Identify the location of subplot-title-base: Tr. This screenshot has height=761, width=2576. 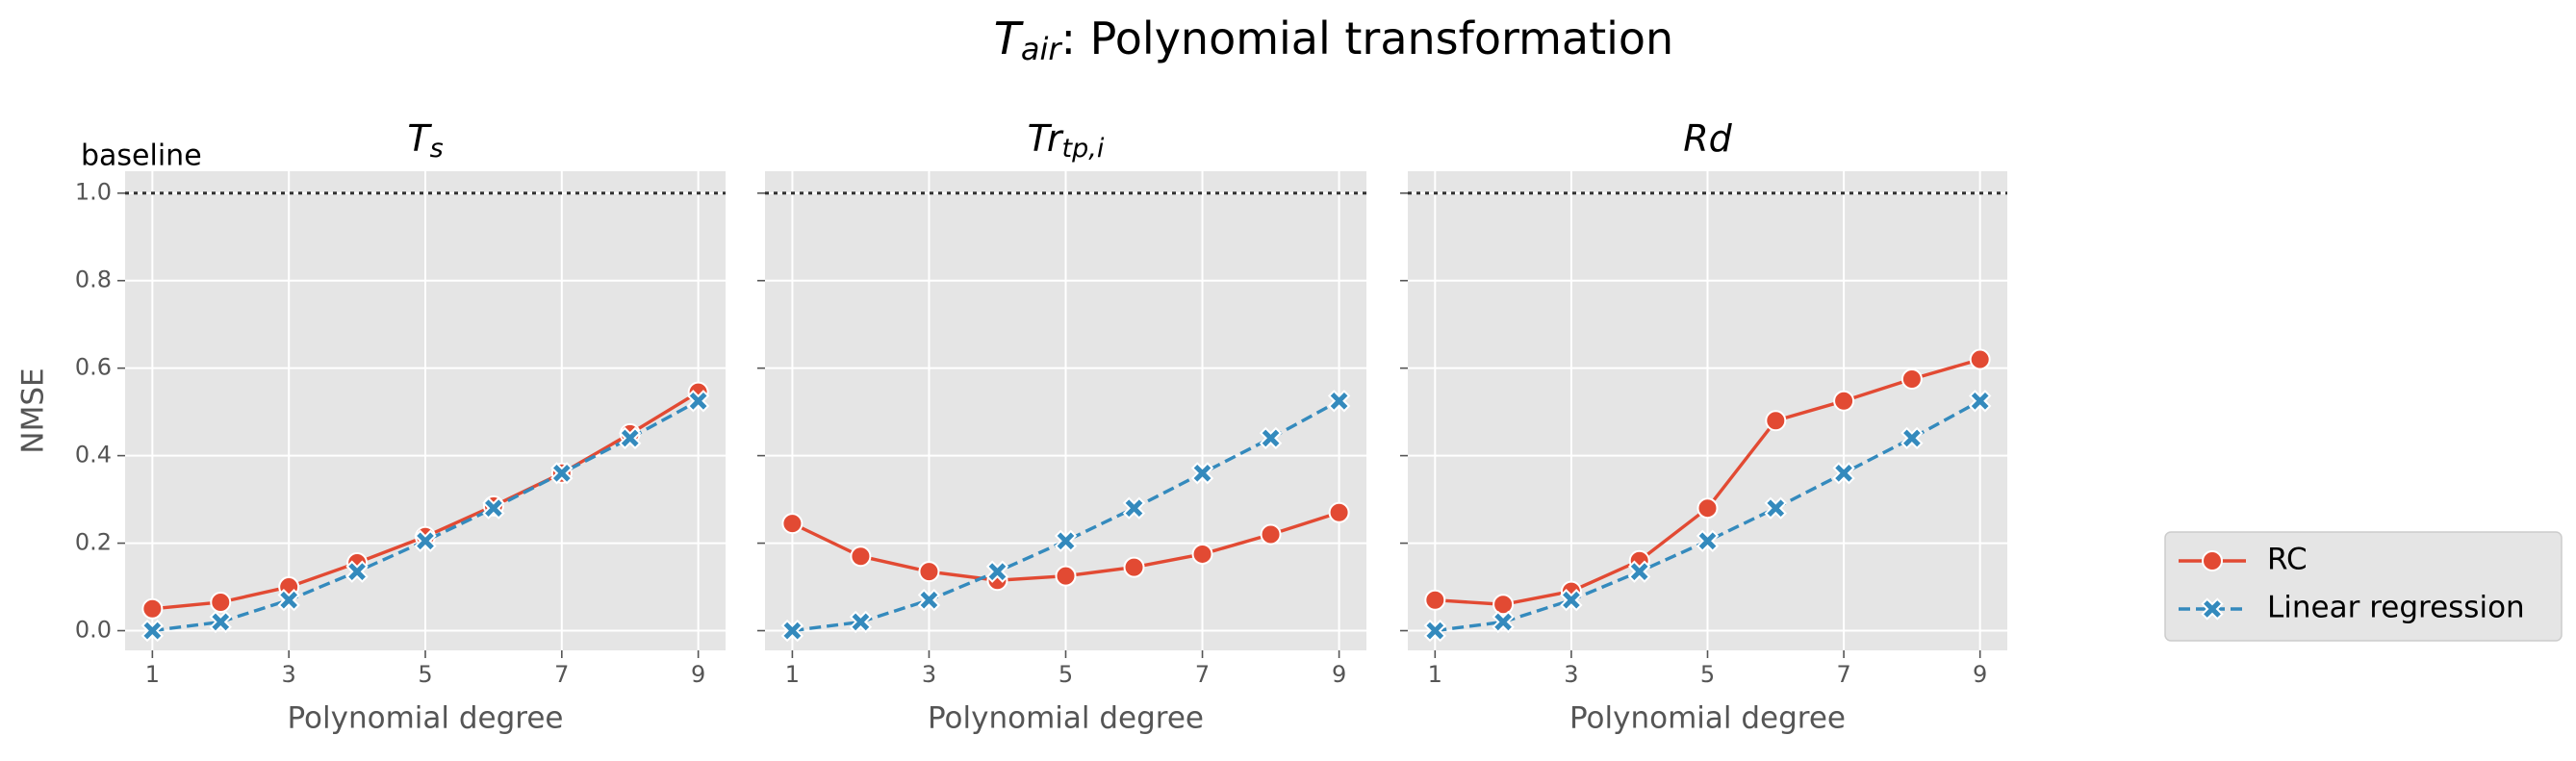
(1046, 138).